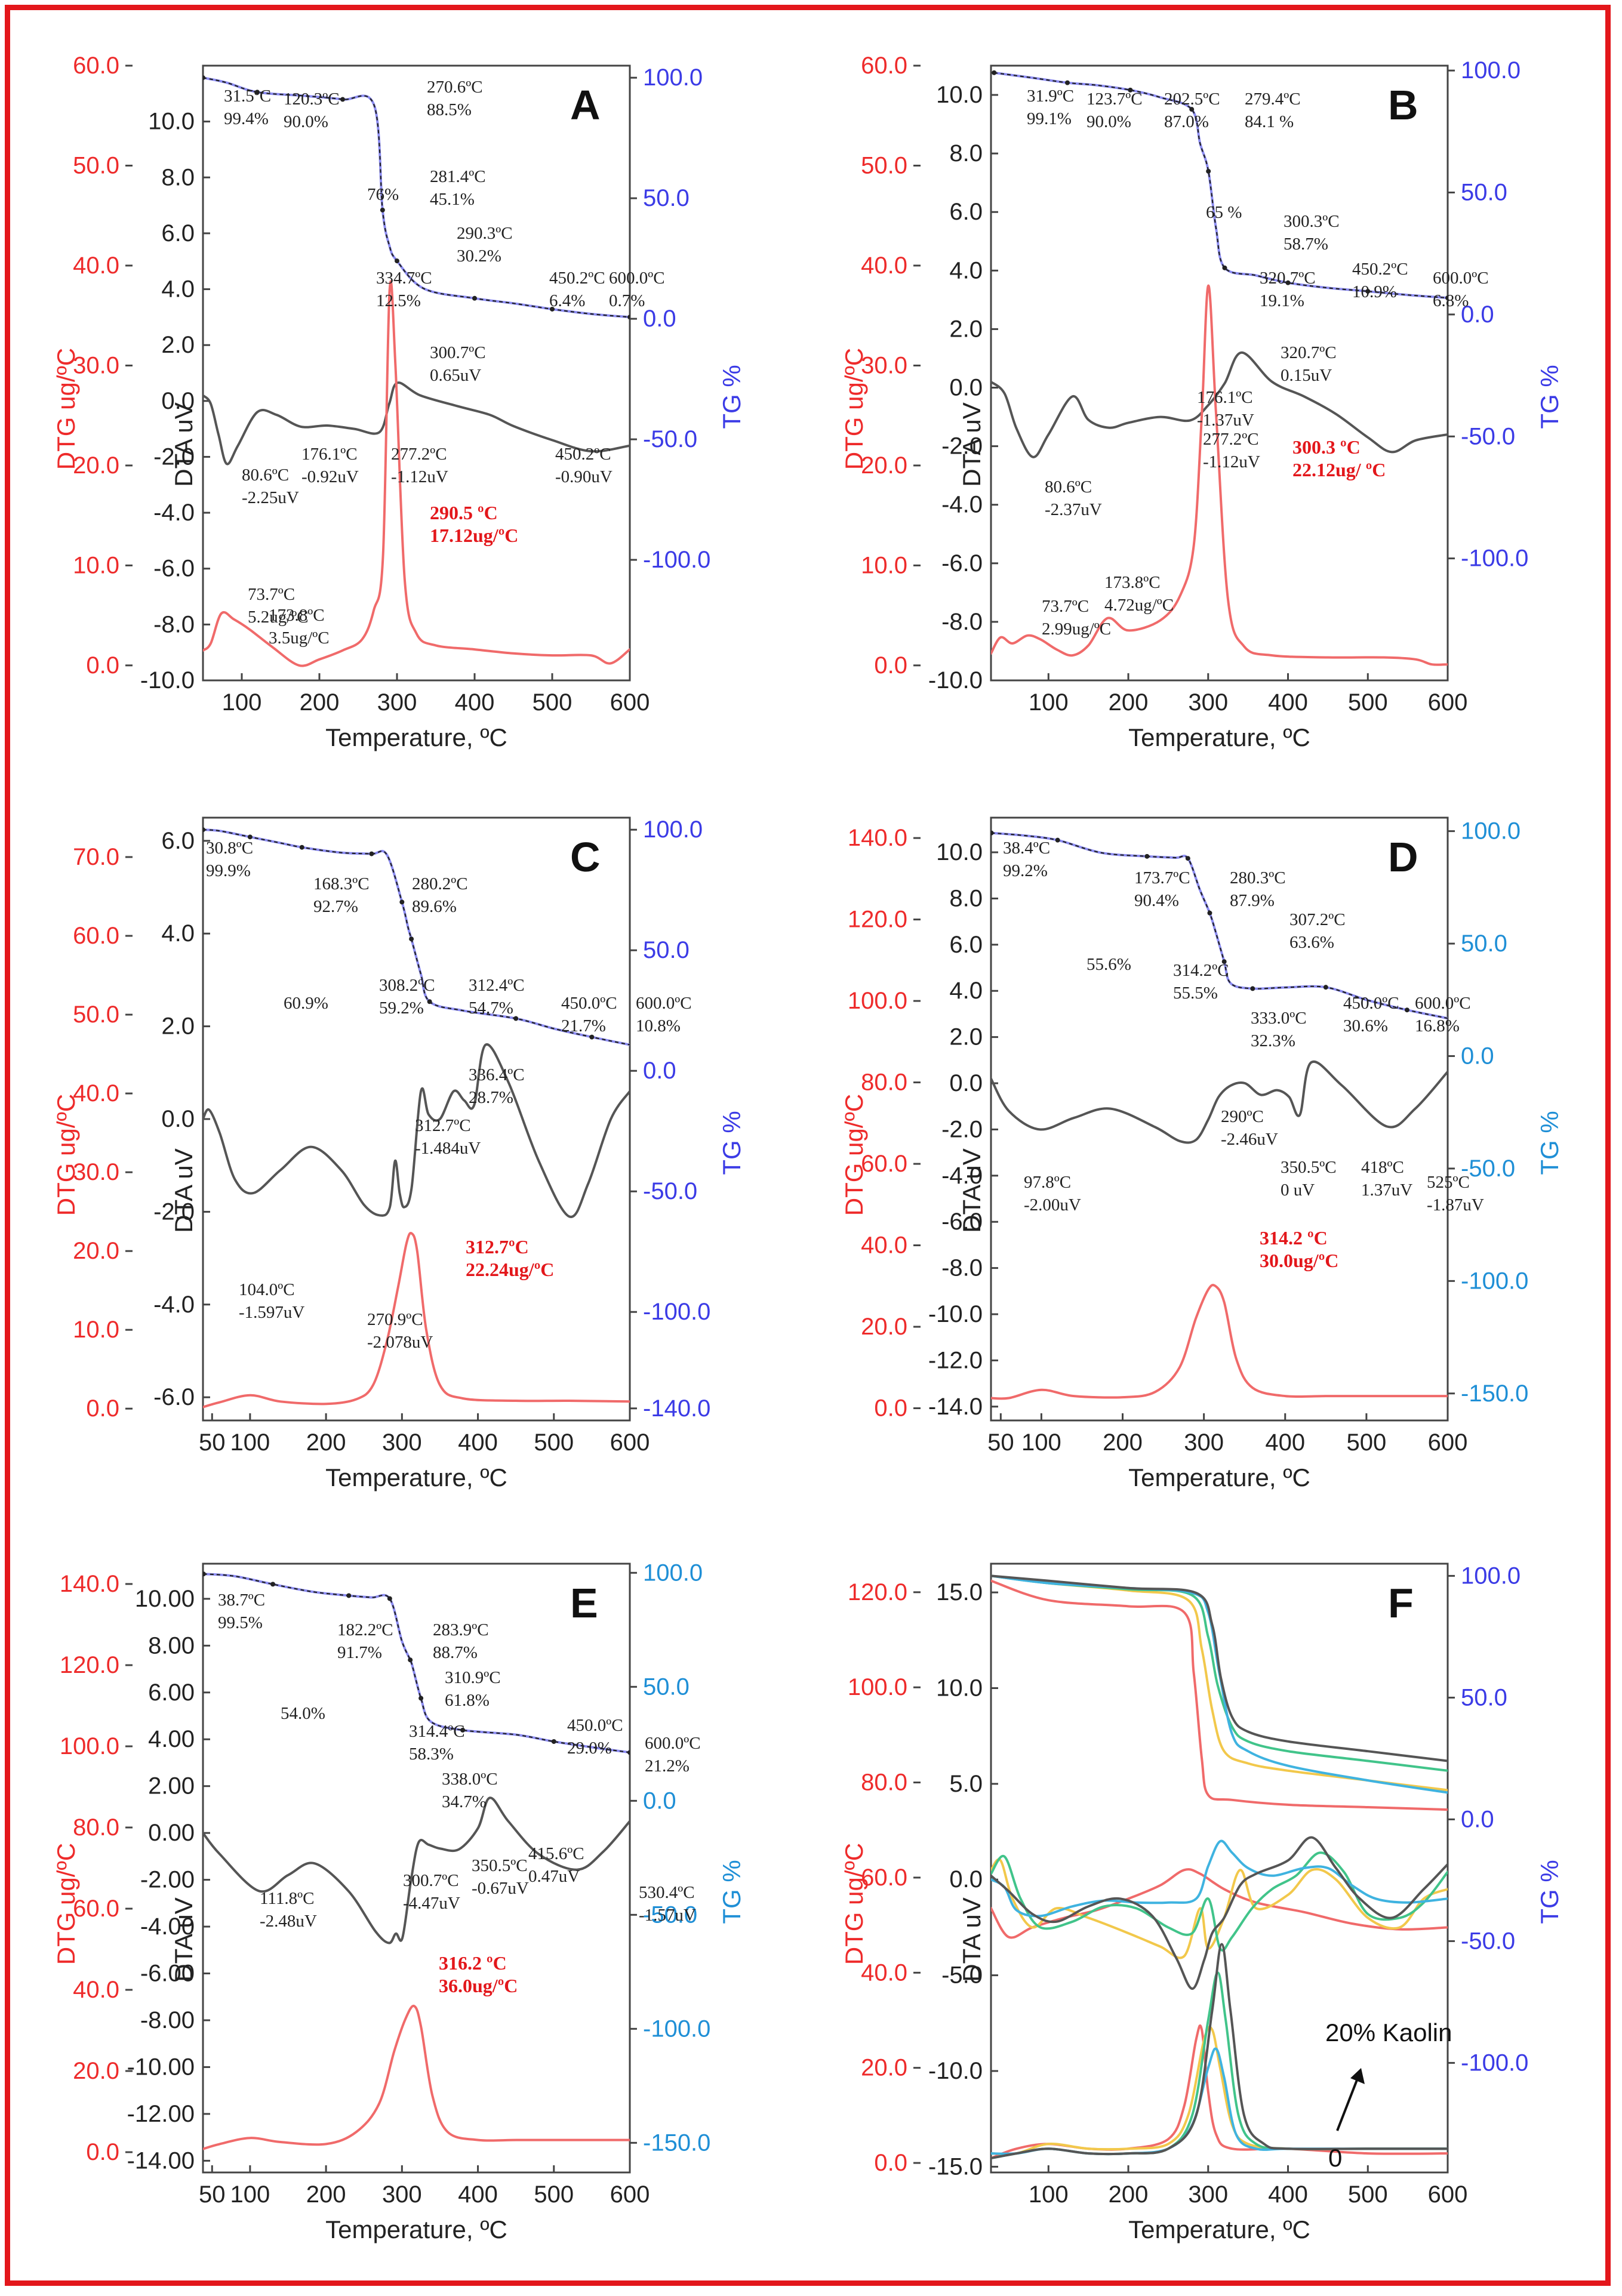  Describe the element at coordinates (485, 233) in the screenshot. I see `tg-annotation: 290.3ºC` at that location.